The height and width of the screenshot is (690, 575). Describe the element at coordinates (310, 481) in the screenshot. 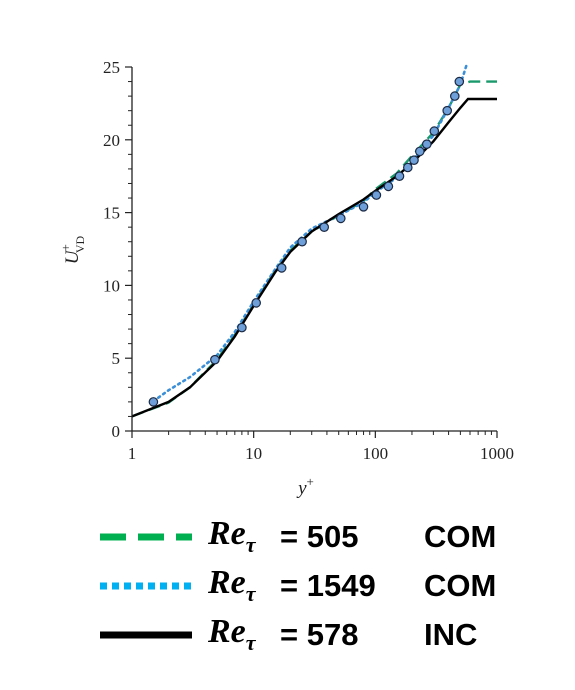

I see `x-axis-label-sup: +` at that location.